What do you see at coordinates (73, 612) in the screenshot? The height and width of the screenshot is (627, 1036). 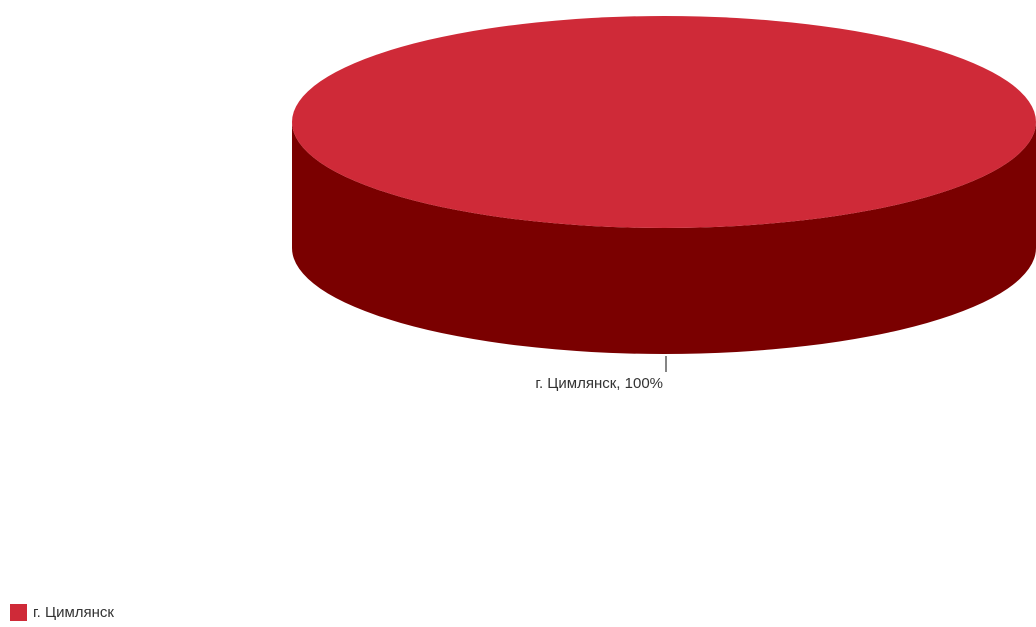 I see `legend-label: г. Цимлянск` at bounding box center [73, 612].